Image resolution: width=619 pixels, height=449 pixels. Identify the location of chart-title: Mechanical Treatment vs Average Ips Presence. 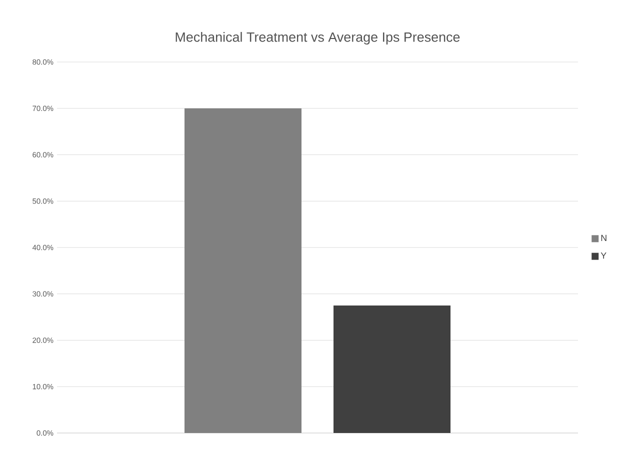
(318, 38).